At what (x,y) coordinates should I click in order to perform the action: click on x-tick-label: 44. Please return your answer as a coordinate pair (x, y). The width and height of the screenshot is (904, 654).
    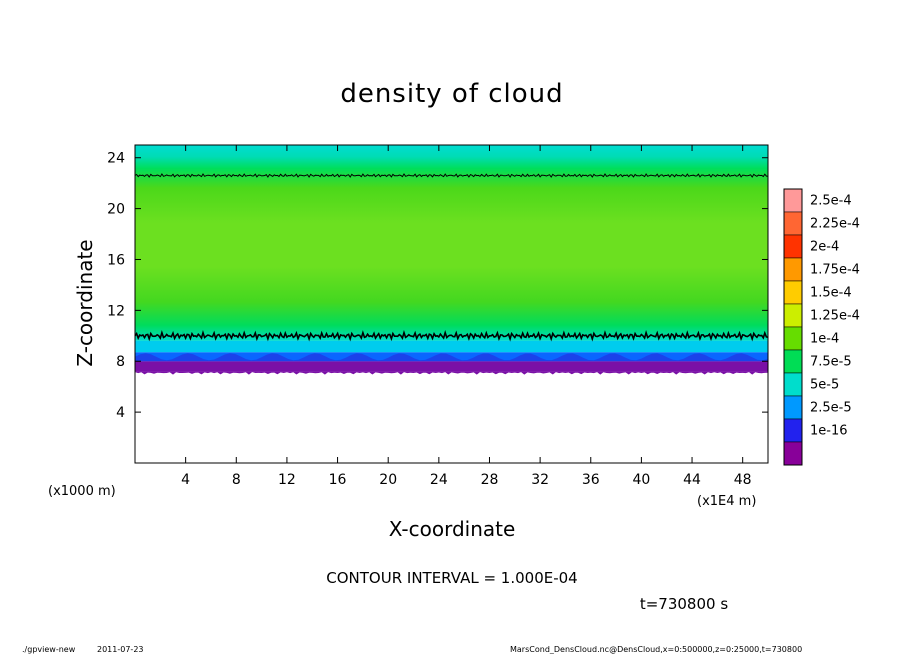
    Looking at the image, I should click on (692, 480).